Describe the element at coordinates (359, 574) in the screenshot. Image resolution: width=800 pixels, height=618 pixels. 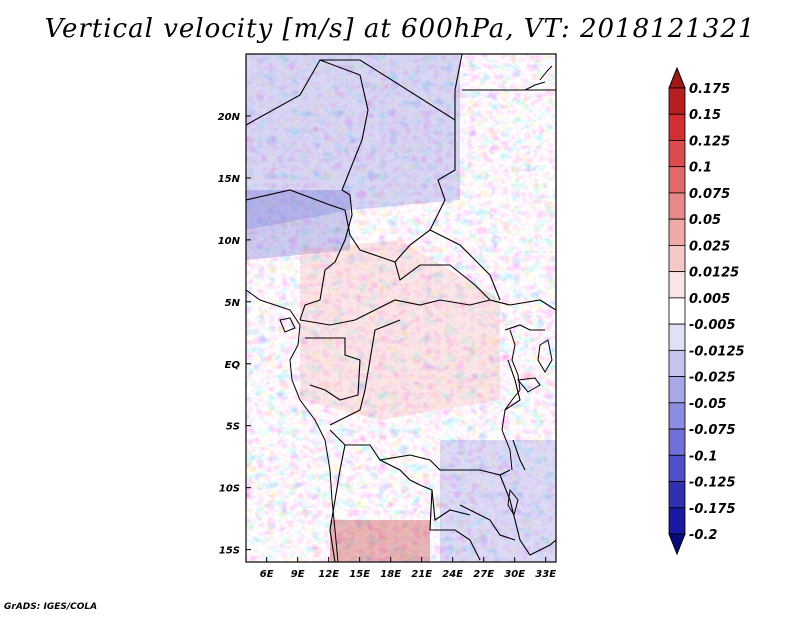
I see `x-tick-label: 15E` at that location.